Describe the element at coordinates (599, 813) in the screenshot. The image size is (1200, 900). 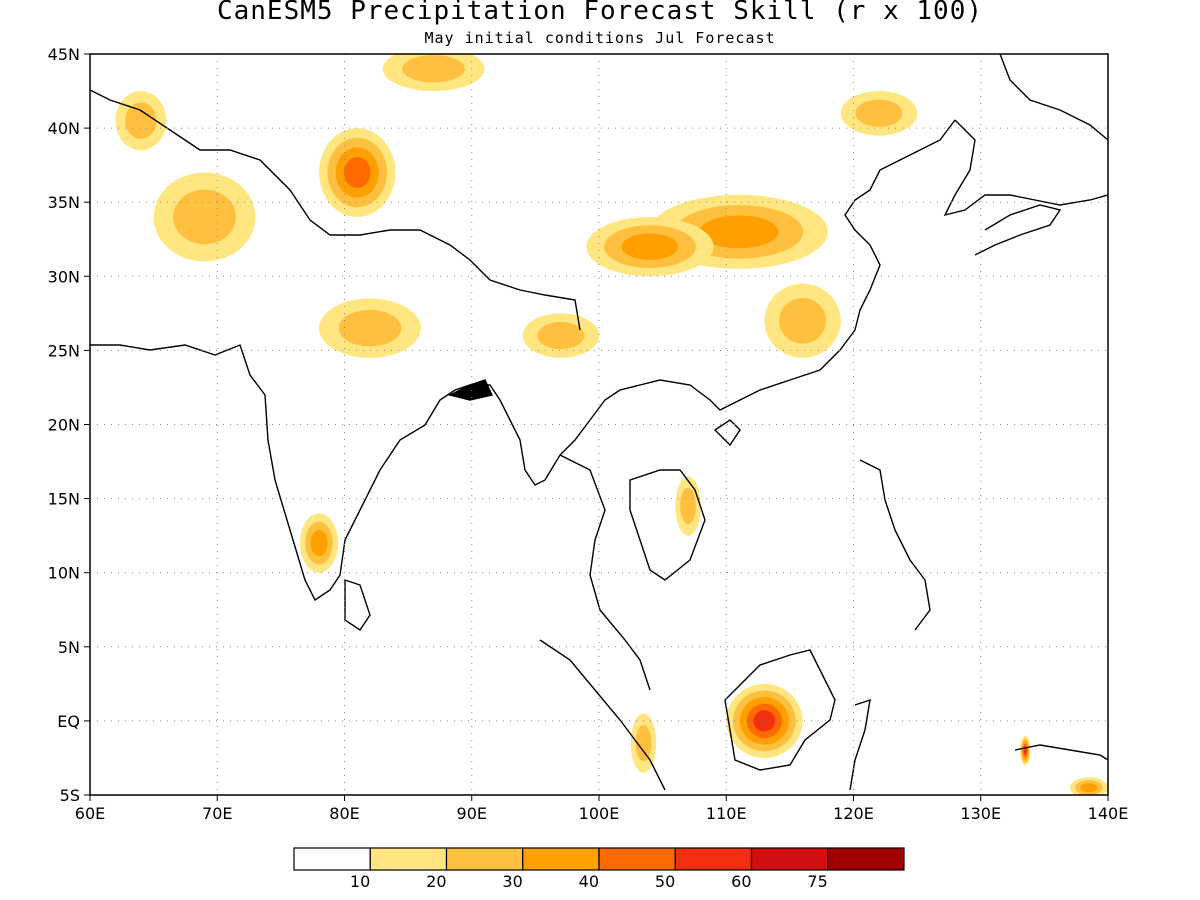
I see `lon-tick-label: 100E` at that location.